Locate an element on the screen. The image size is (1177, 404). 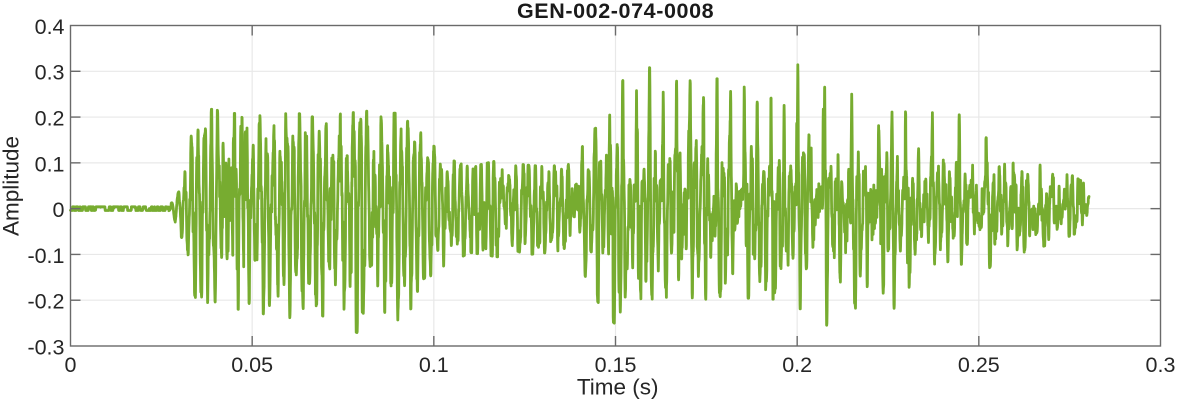
svg-text: 0.25 is located at coordinates (979, 365).